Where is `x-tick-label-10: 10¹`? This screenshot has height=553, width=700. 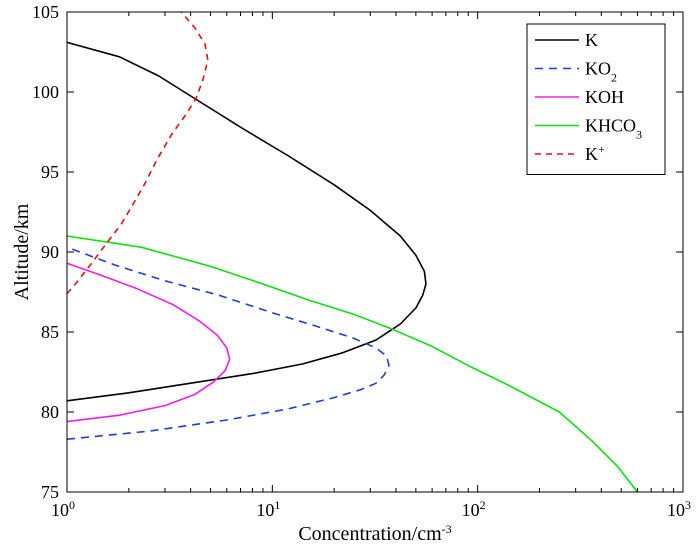
x-tick-label-10: 10¹ is located at coordinates (268, 509).